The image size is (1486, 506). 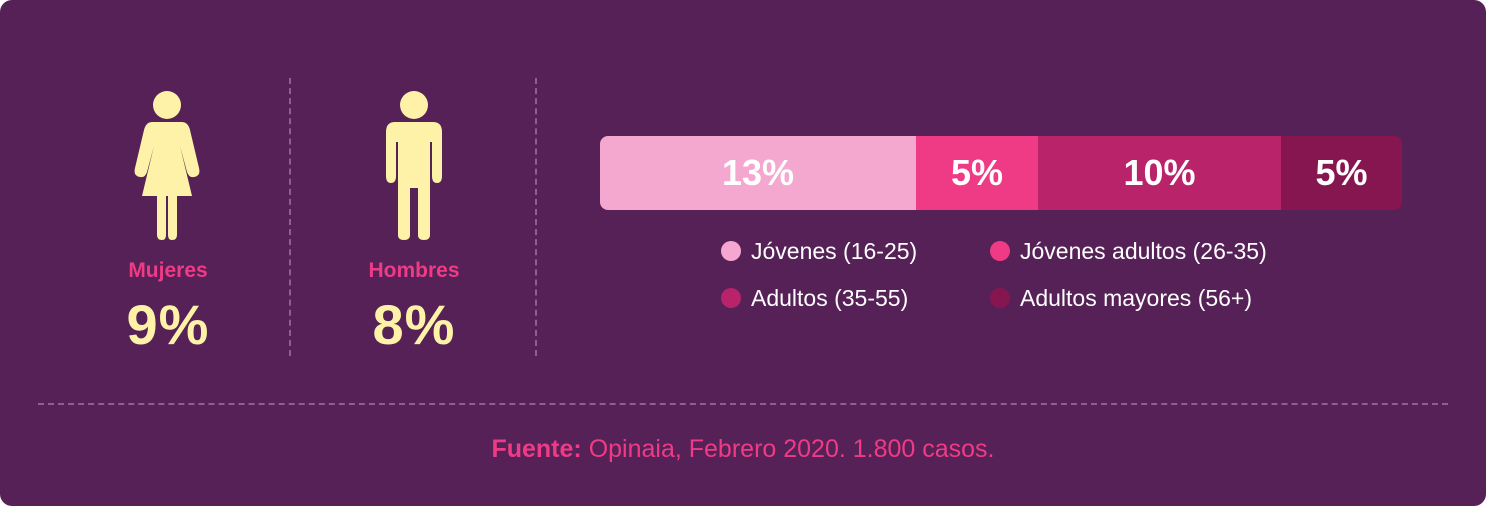 What do you see at coordinates (1143, 250) in the screenshot?
I see `legend-label: Jóvenes adultos (26-35)` at bounding box center [1143, 250].